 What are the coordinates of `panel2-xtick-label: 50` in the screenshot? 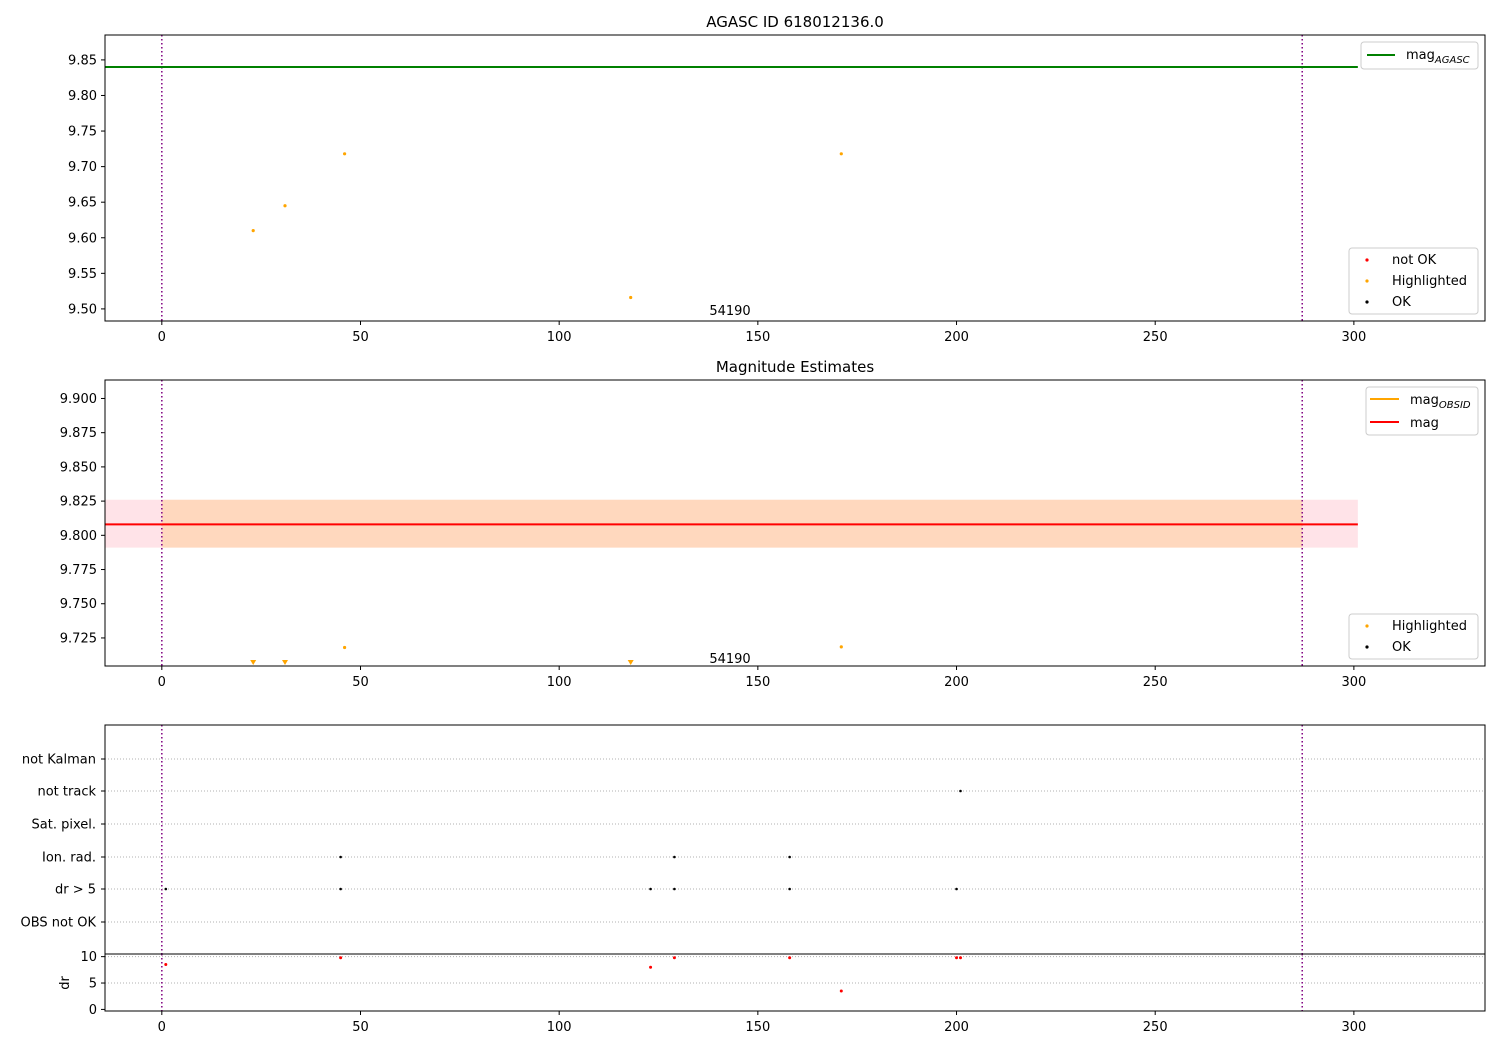 It's located at (360, 682).